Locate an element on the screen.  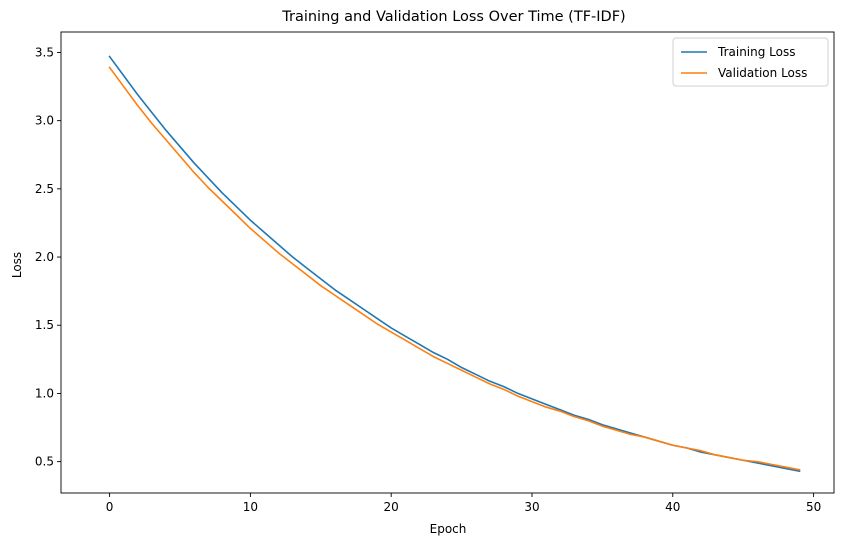
legend-label-training-loss: Training Loss is located at coordinates (756, 52).